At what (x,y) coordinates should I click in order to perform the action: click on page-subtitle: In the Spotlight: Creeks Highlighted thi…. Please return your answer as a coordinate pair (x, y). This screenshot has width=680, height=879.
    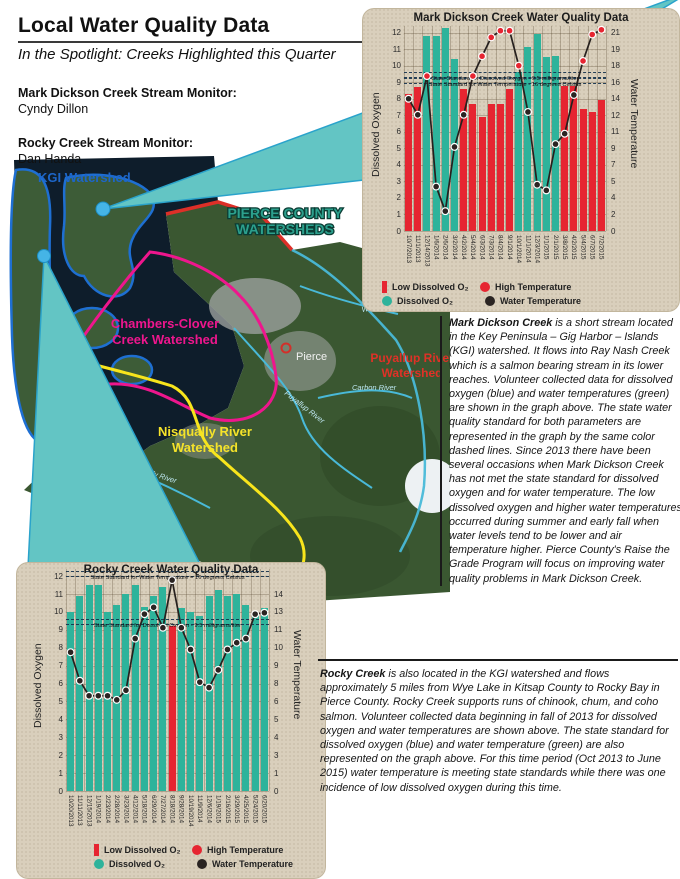
    Looking at the image, I should click on (177, 54).